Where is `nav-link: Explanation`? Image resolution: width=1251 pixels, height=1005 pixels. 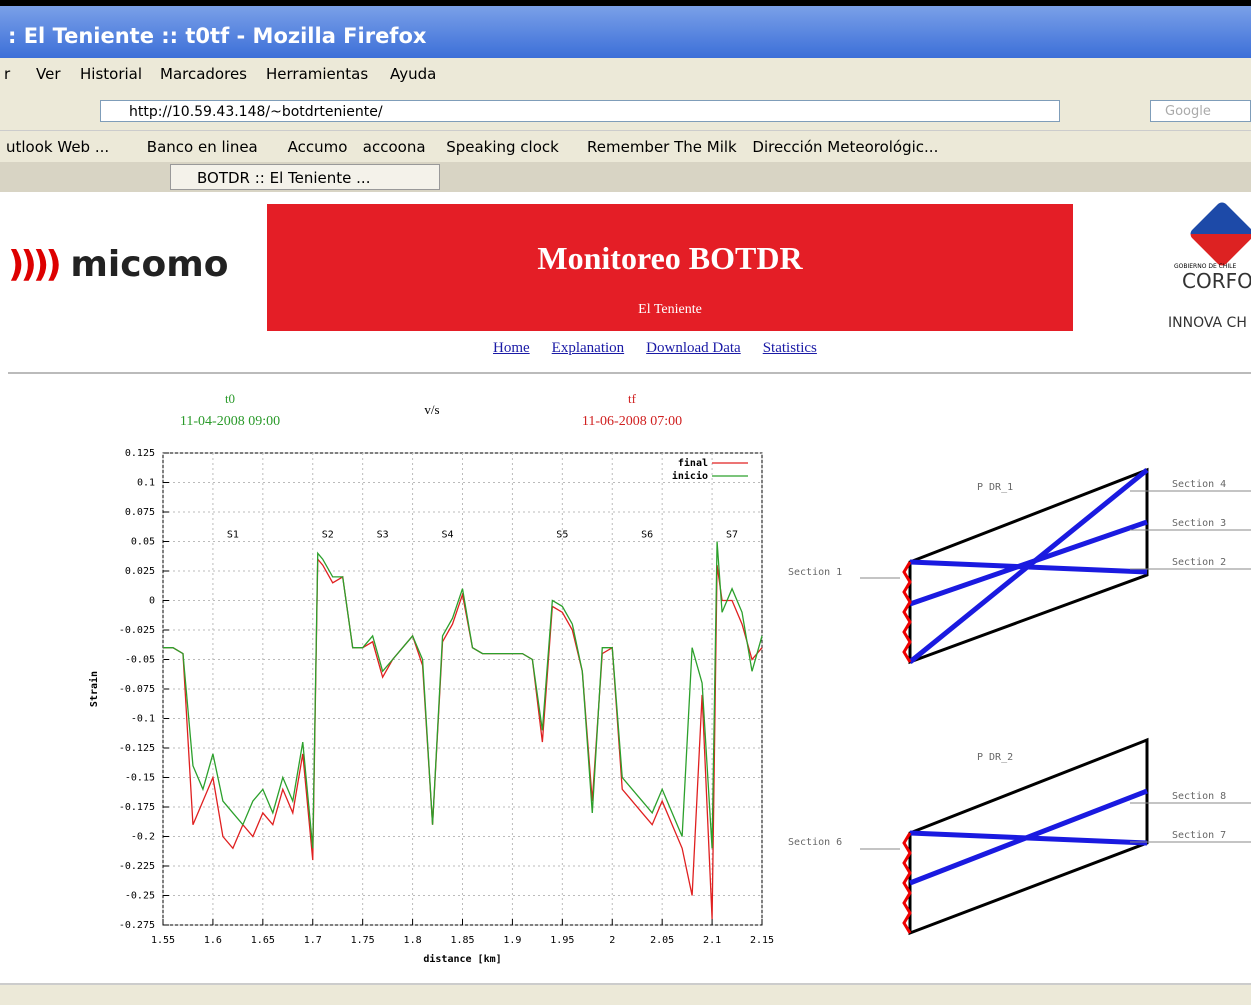
nav-link: Explanation is located at coordinates (588, 348).